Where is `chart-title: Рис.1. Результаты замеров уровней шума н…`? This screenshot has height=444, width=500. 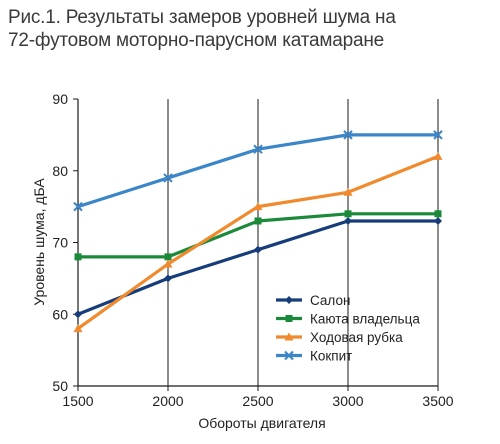
chart-title: Рис.1. Результаты замеров уровней шума н… is located at coordinates (248, 29).